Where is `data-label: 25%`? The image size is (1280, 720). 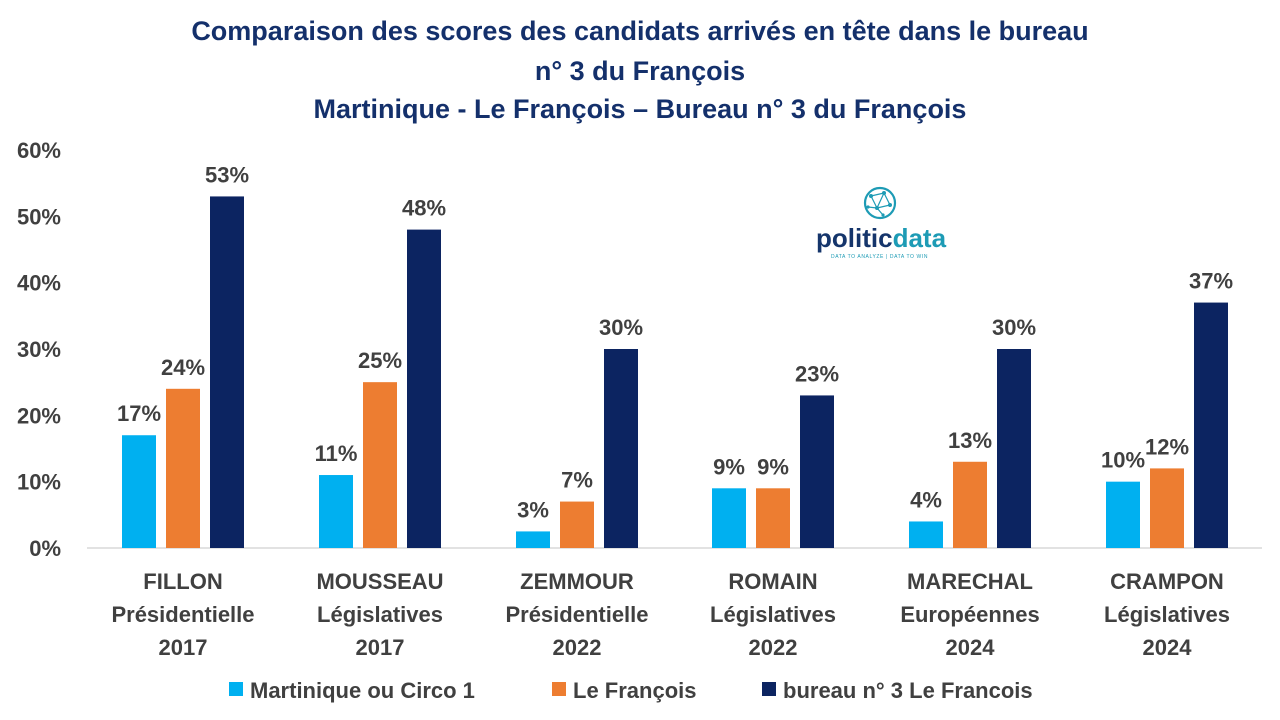 data-label: 25% is located at coordinates (380, 360).